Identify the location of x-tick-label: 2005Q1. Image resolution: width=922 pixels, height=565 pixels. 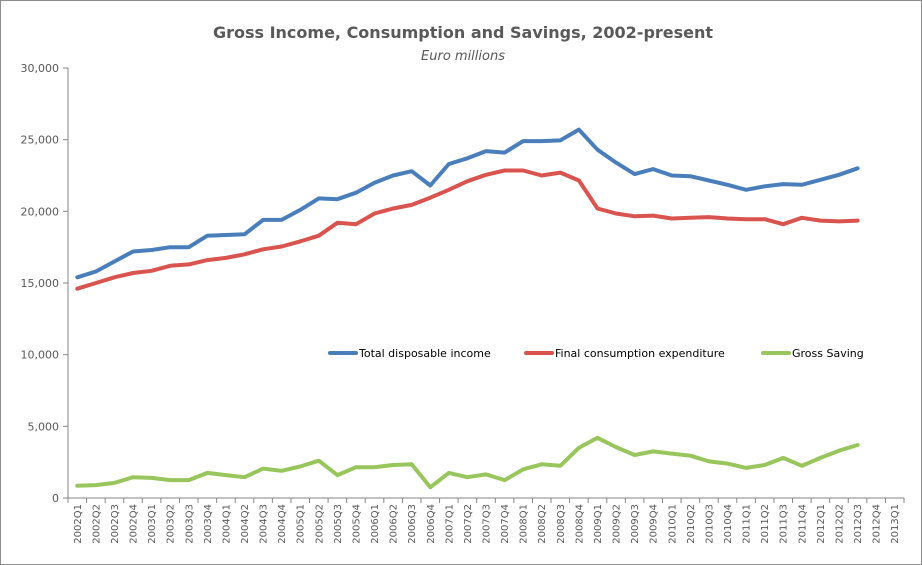
(301, 524).